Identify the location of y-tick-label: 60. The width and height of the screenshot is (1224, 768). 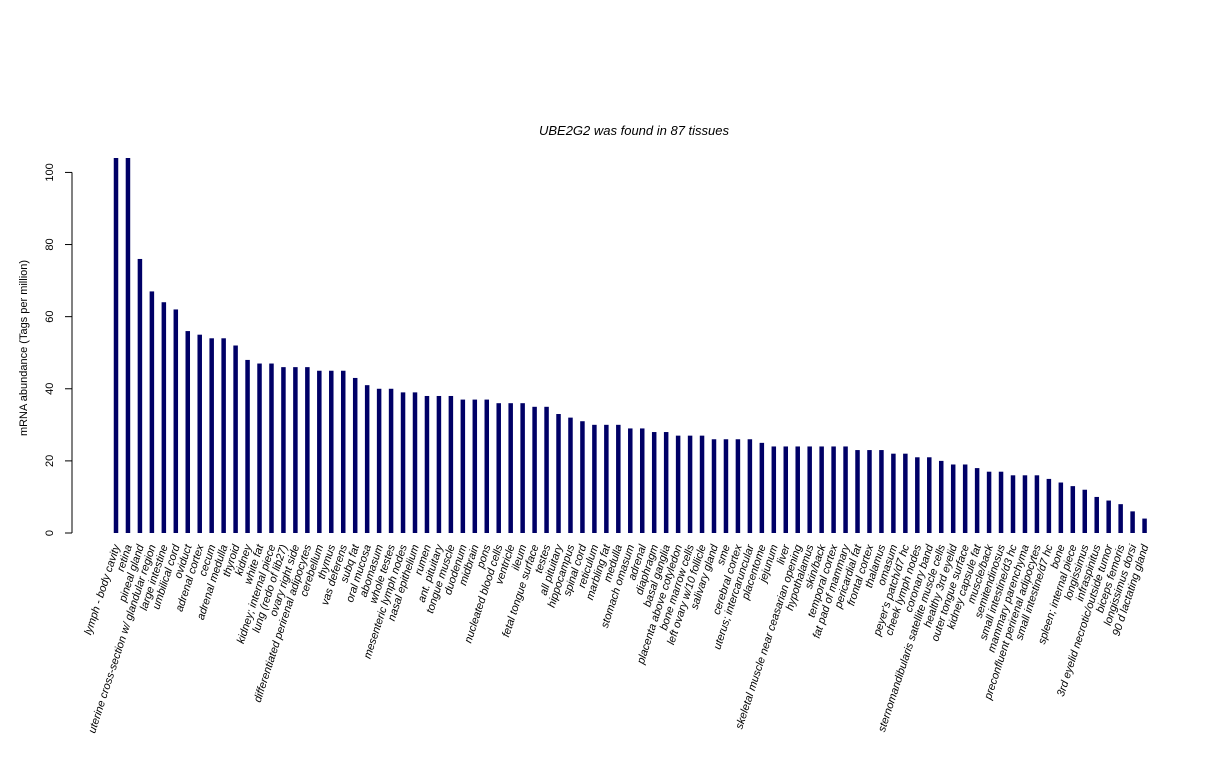
(50, 317).